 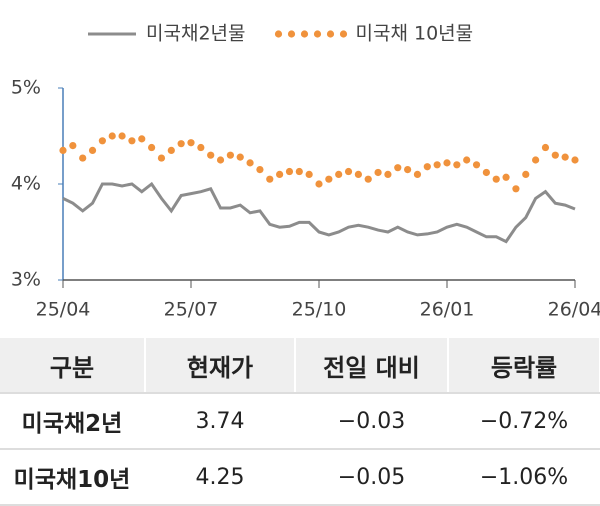 I want to click on series-line, so click(x=319, y=212).